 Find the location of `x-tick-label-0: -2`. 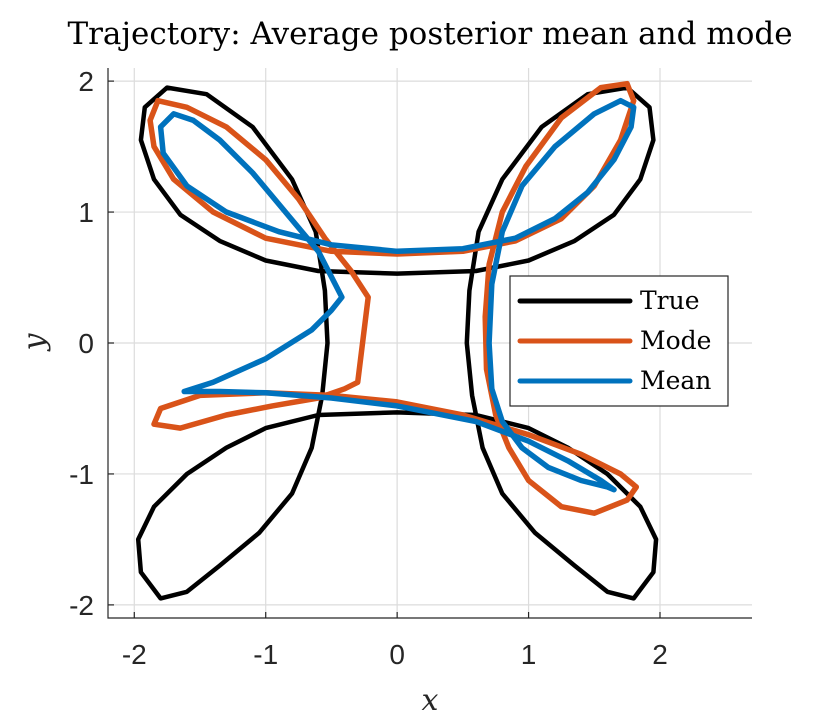

x-tick-label-0: -2 is located at coordinates (134, 654).